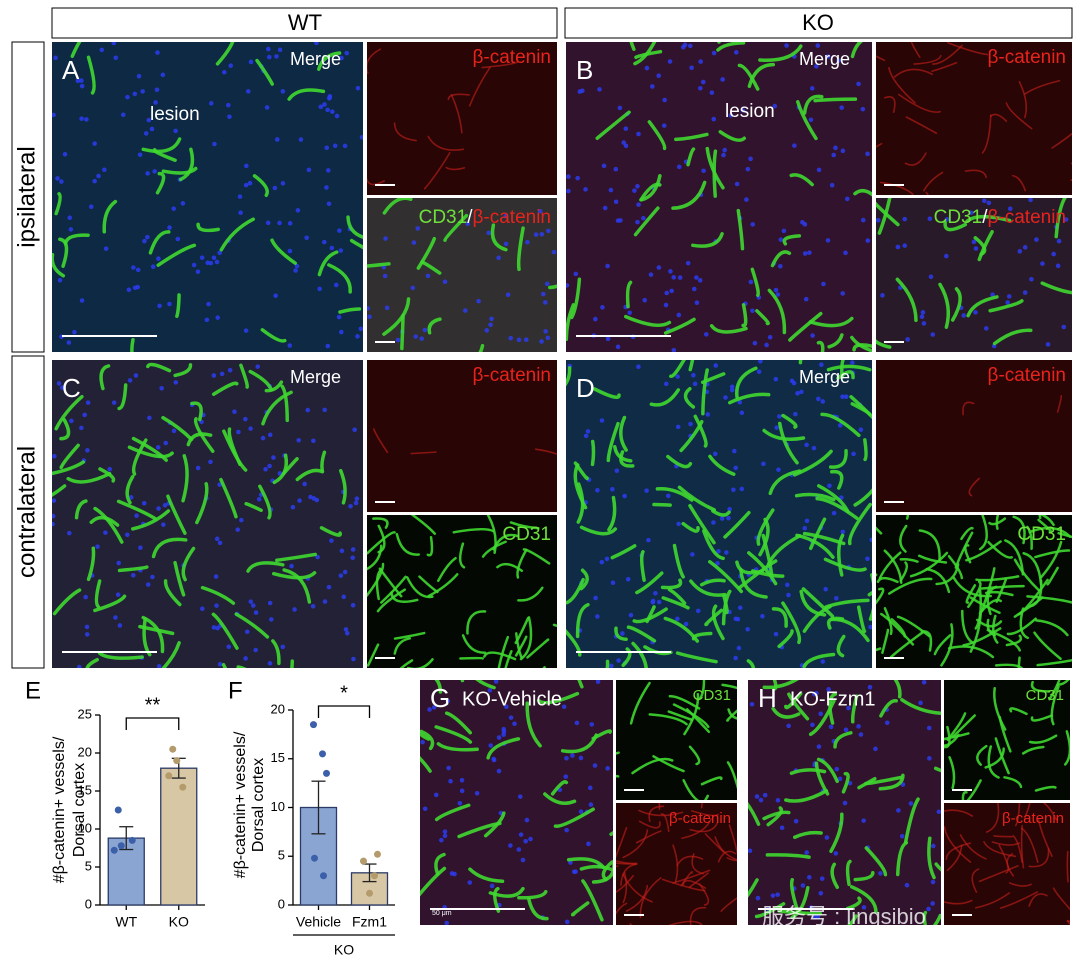  What do you see at coordinates (304, 23) in the screenshot?
I see `column-header-box` at bounding box center [304, 23].